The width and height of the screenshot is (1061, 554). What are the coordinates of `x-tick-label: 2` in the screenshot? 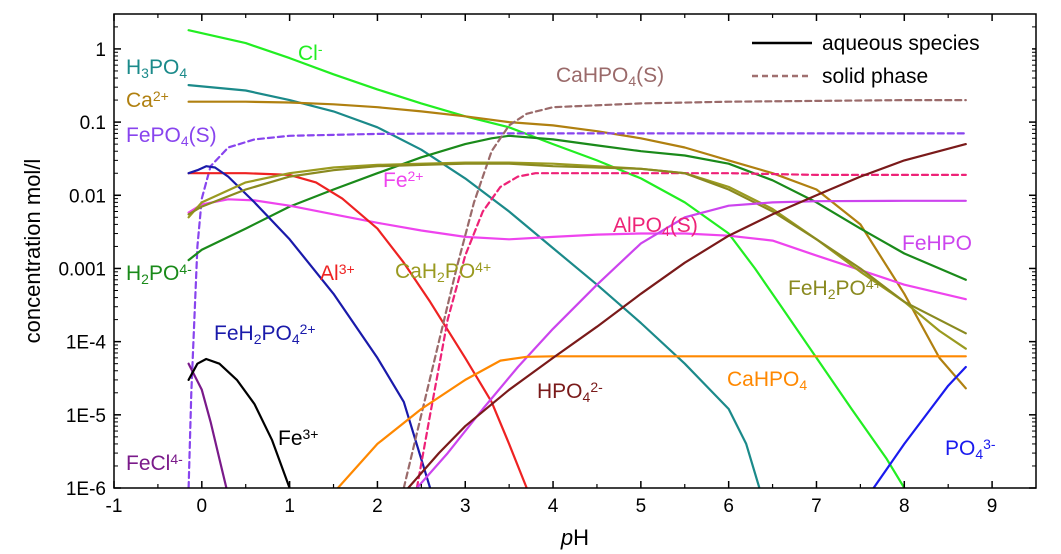 It's located at (377, 506).